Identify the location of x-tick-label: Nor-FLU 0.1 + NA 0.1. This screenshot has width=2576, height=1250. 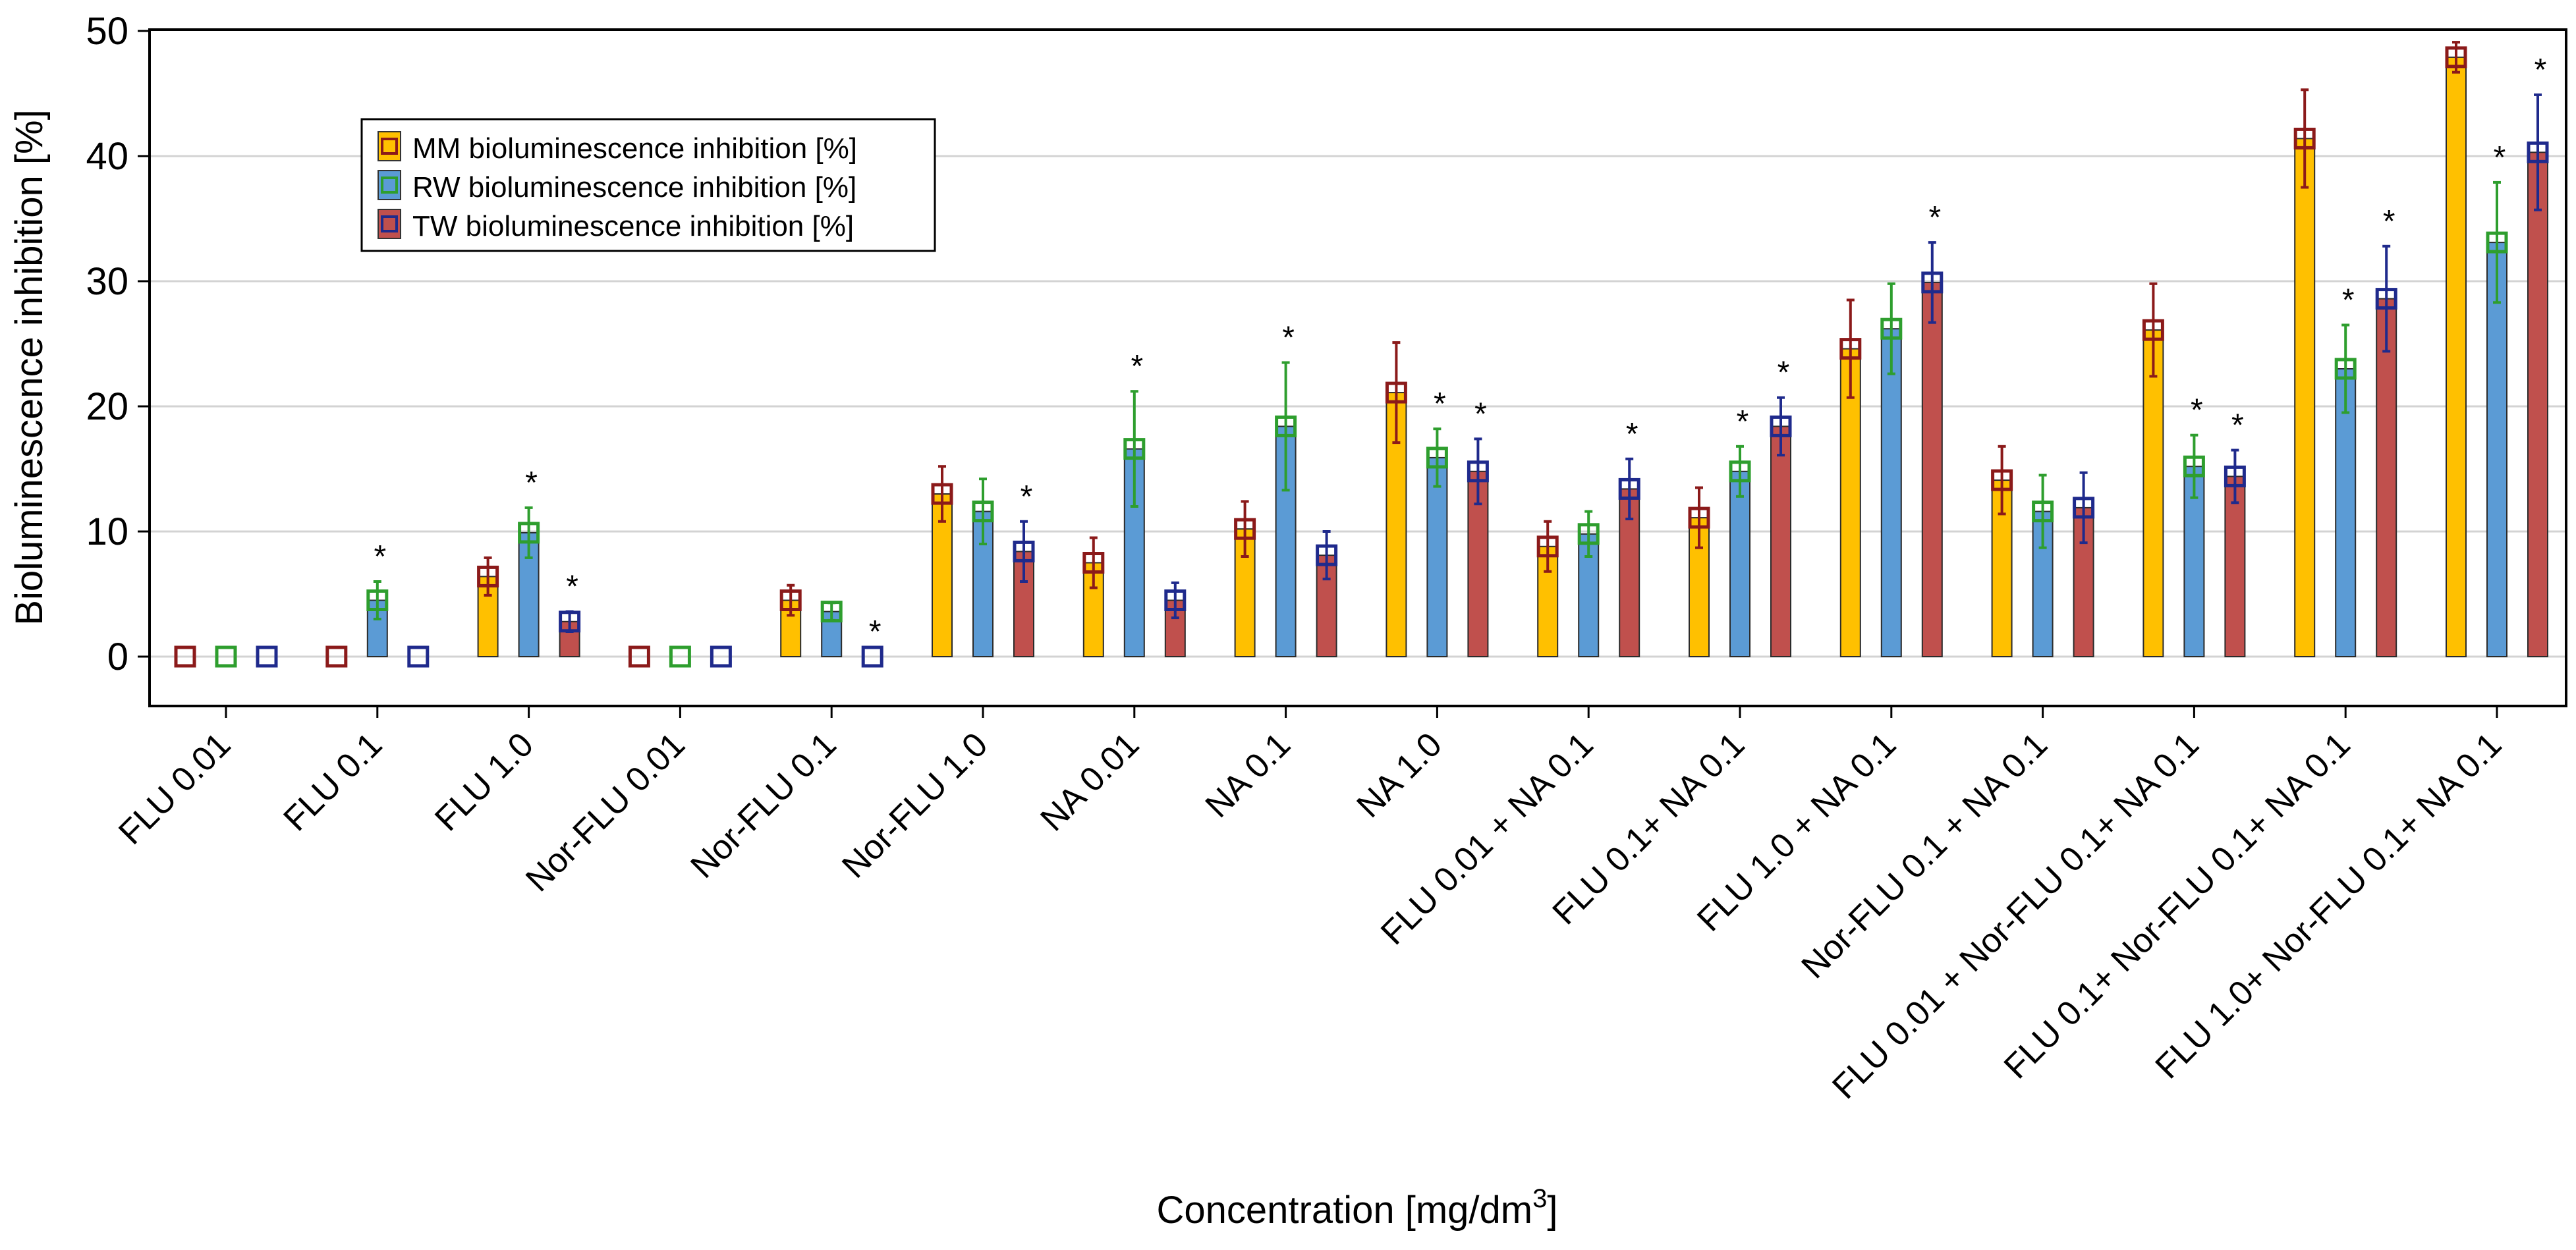
(1924, 855).